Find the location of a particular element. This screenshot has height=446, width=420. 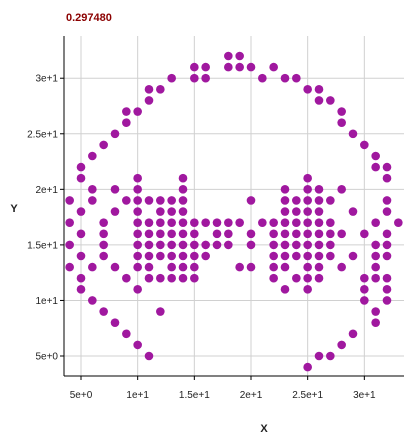

chart-title: 0.297480 is located at coordinates (89, 18).